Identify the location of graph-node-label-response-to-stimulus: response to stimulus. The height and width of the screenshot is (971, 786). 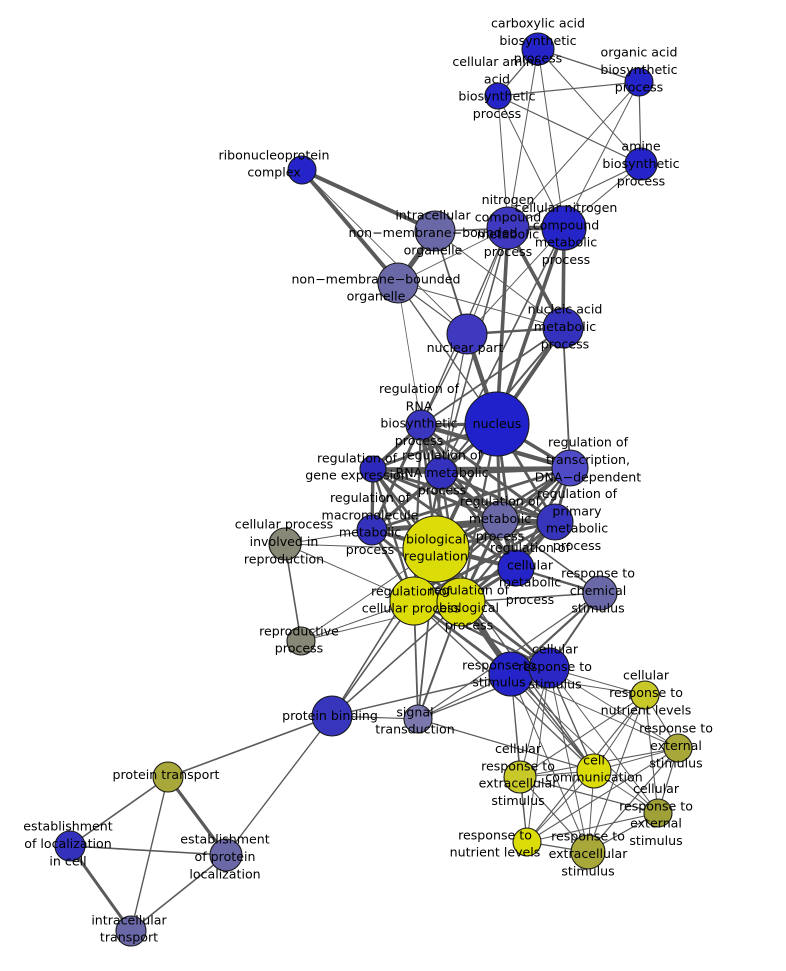
(499, 673).